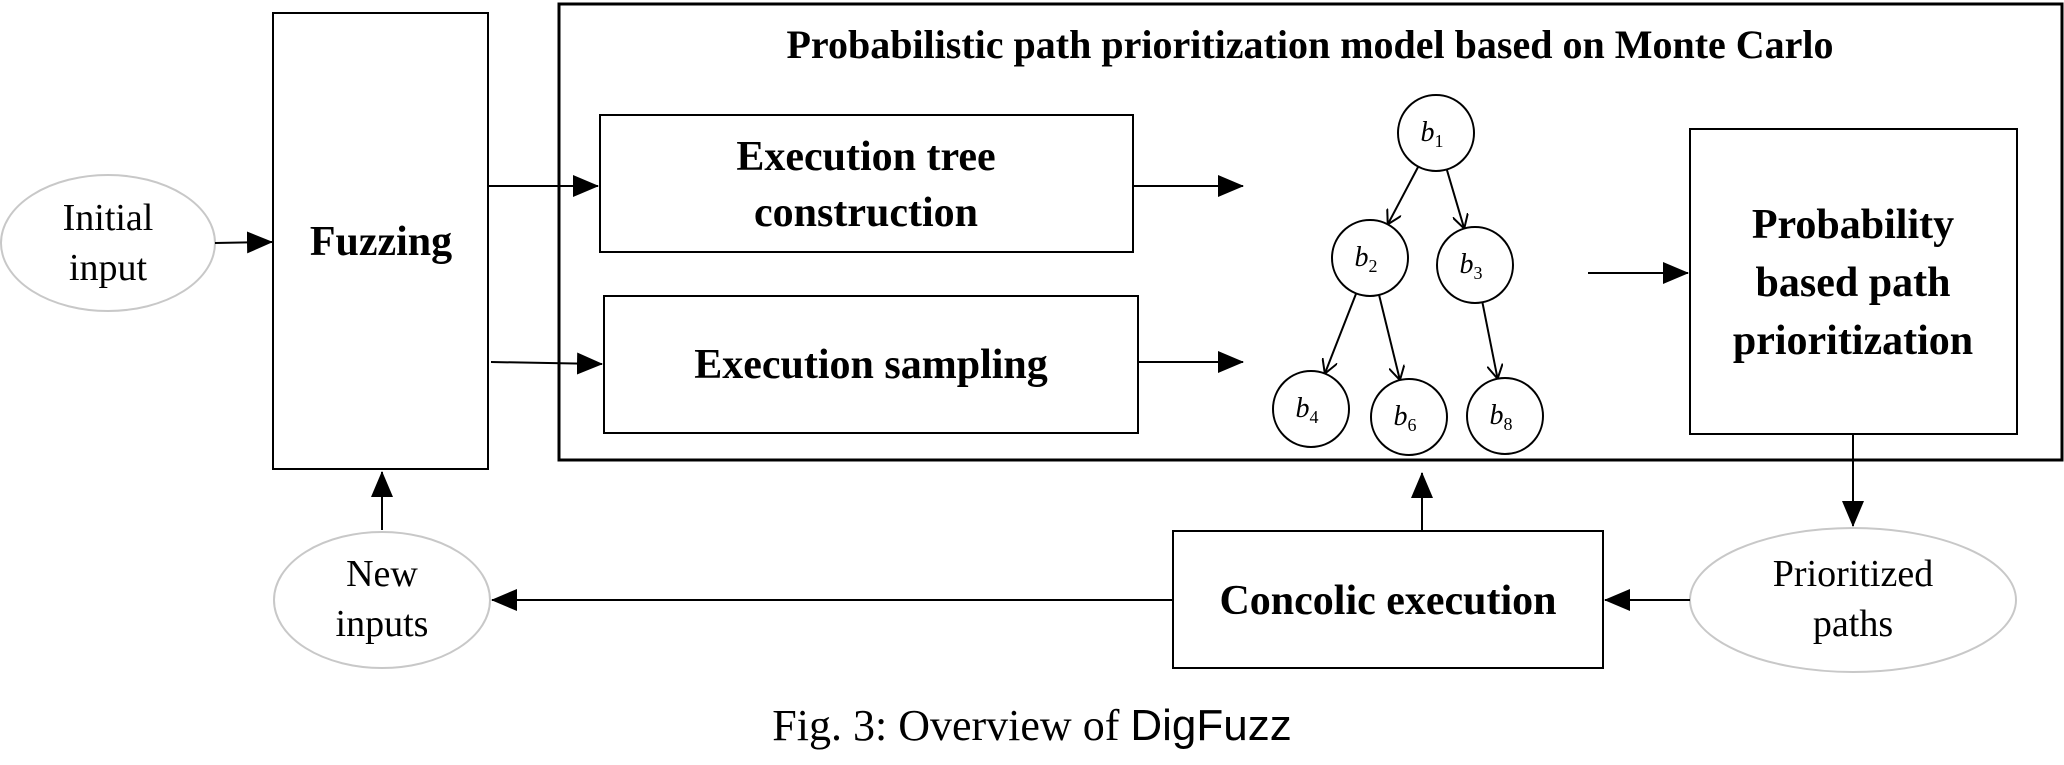 This screenshot has height=765, width=2064. What do you see at coordinates (1436, 133) in the screenshot?
I see `tree-node-b1` at bounding box center [1436, 133].